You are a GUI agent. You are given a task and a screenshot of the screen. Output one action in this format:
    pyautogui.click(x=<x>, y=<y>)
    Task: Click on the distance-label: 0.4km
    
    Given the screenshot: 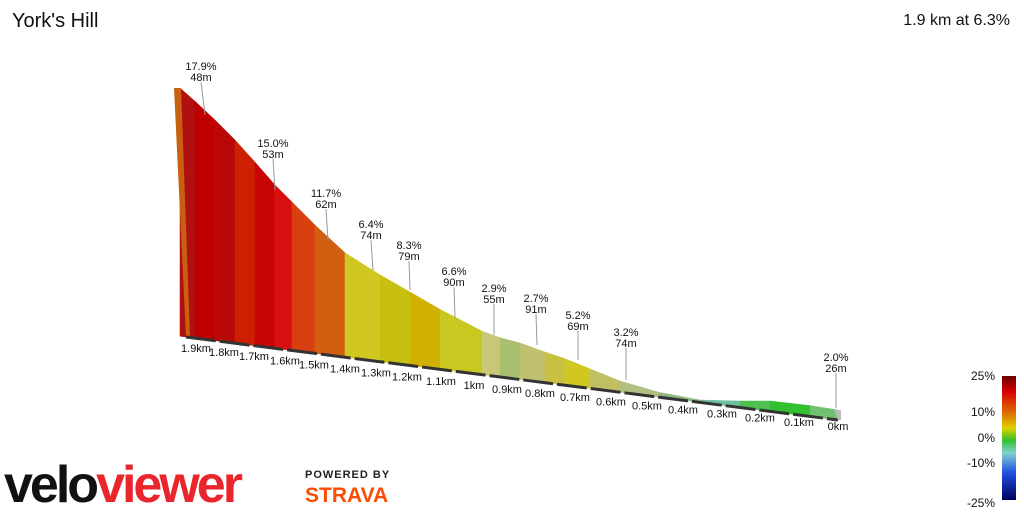 What is the action you would take?
    pyautogui.click(x=683, y=411)
    